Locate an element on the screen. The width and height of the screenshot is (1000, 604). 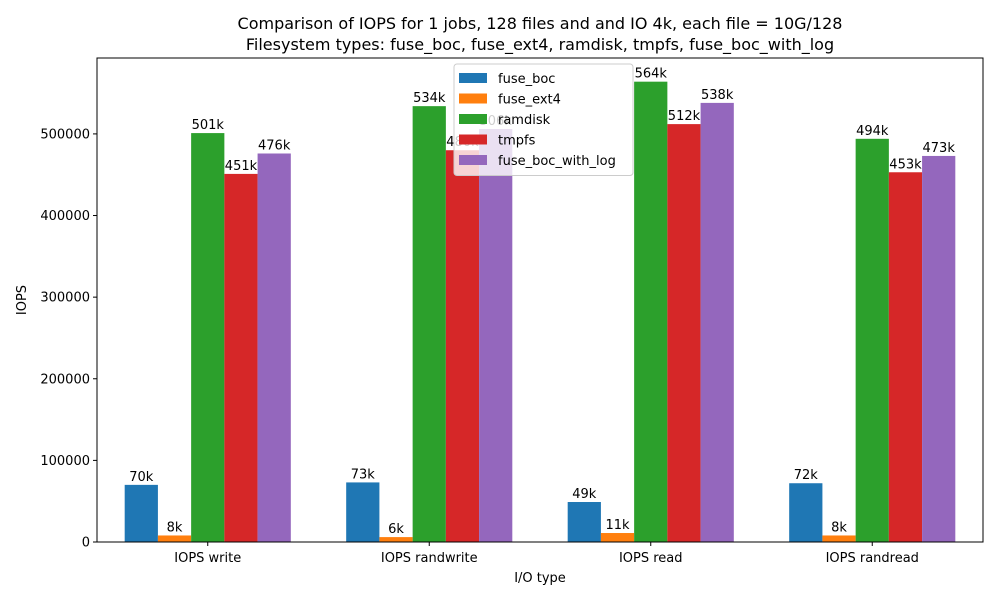
legend-swatch-ramdisk is located at coordinates (473, 119).